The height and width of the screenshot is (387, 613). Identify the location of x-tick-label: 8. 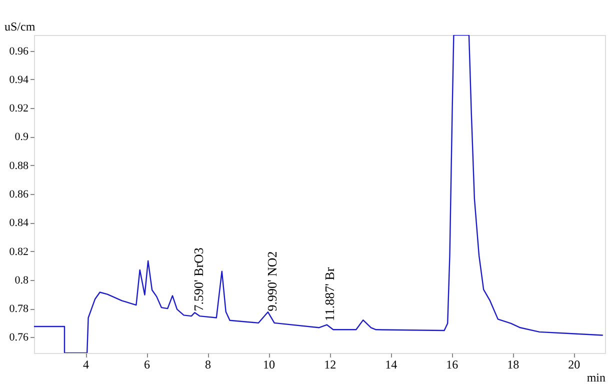
(208, 365).